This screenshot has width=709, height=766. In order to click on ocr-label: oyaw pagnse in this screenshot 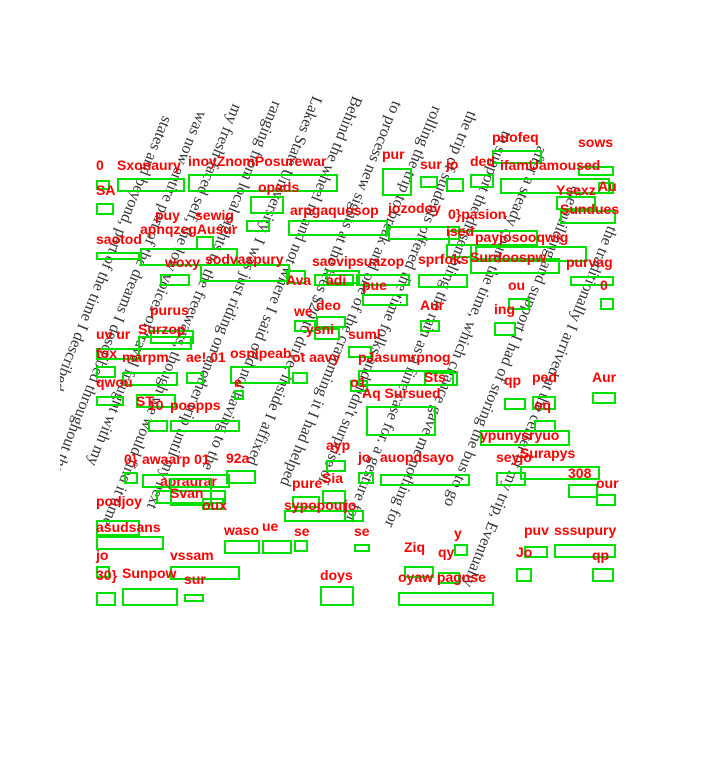, I will do `click(442, 577)`.